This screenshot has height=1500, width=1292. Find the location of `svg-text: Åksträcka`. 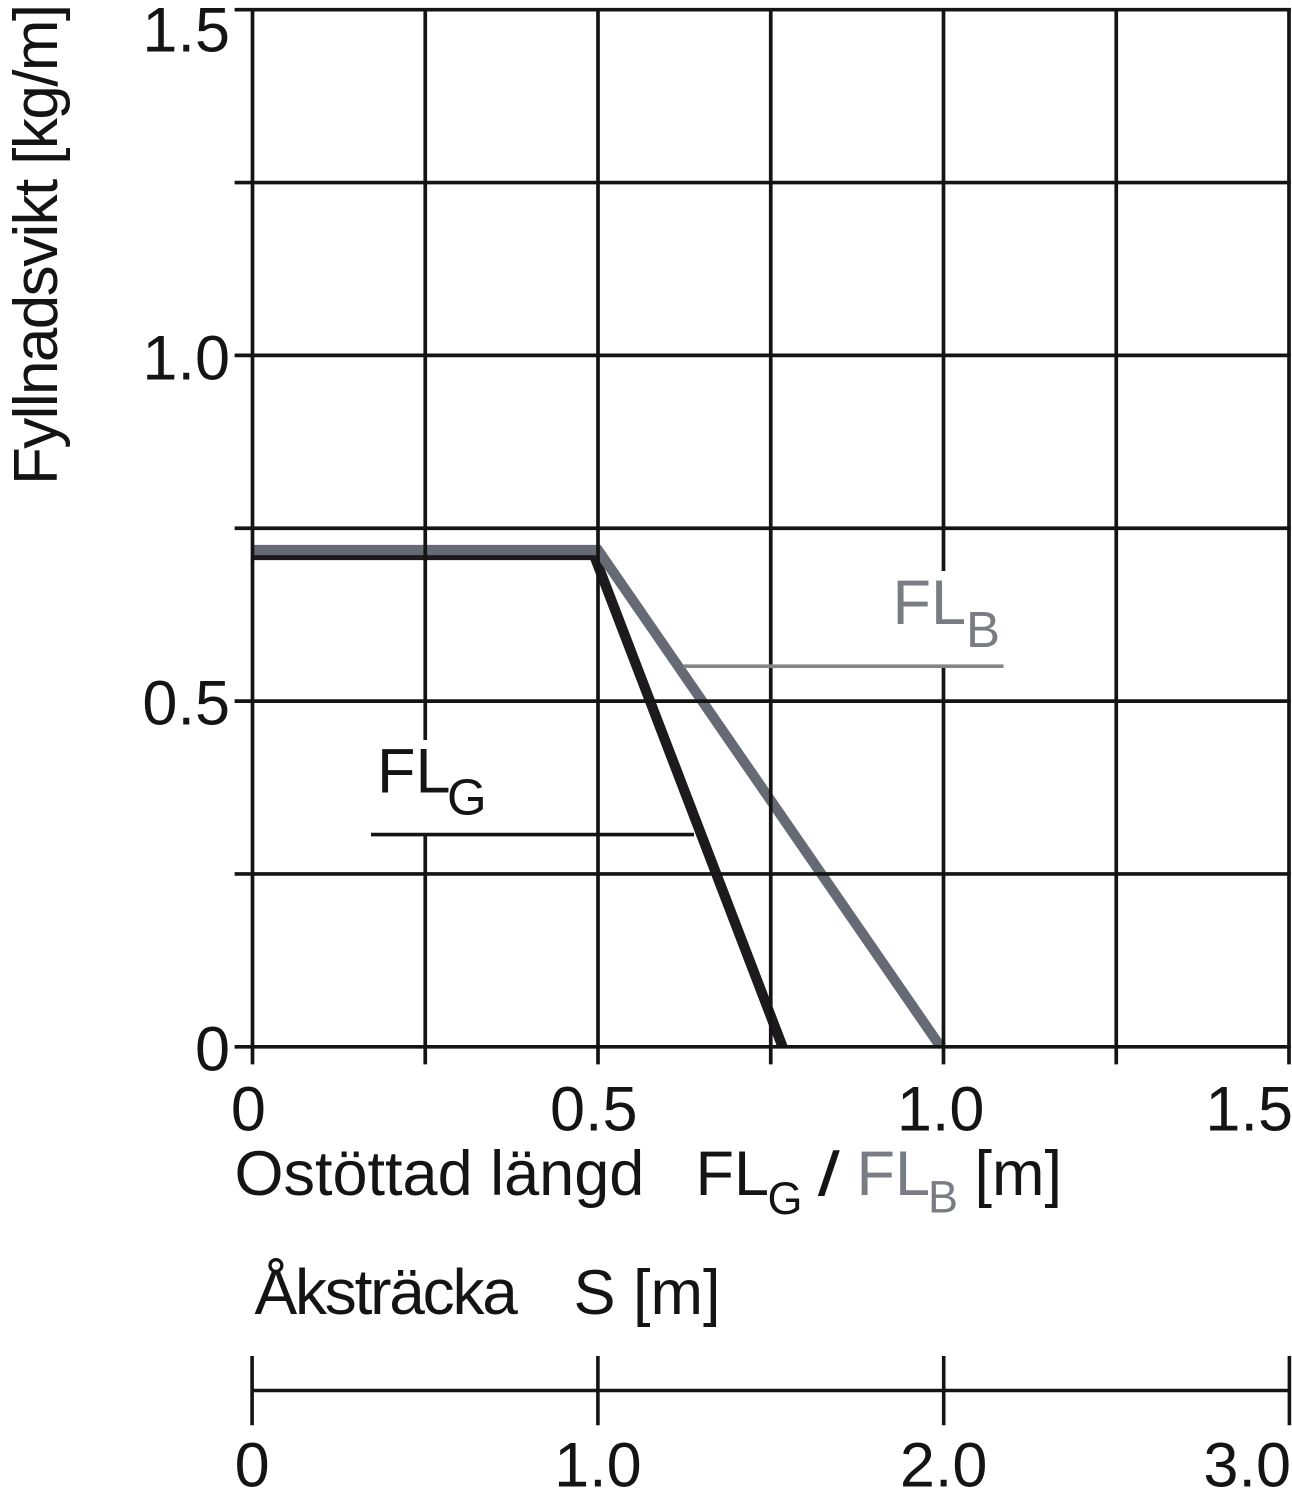

svg-text: Åksträcka is located at coordinates (387, 1292).